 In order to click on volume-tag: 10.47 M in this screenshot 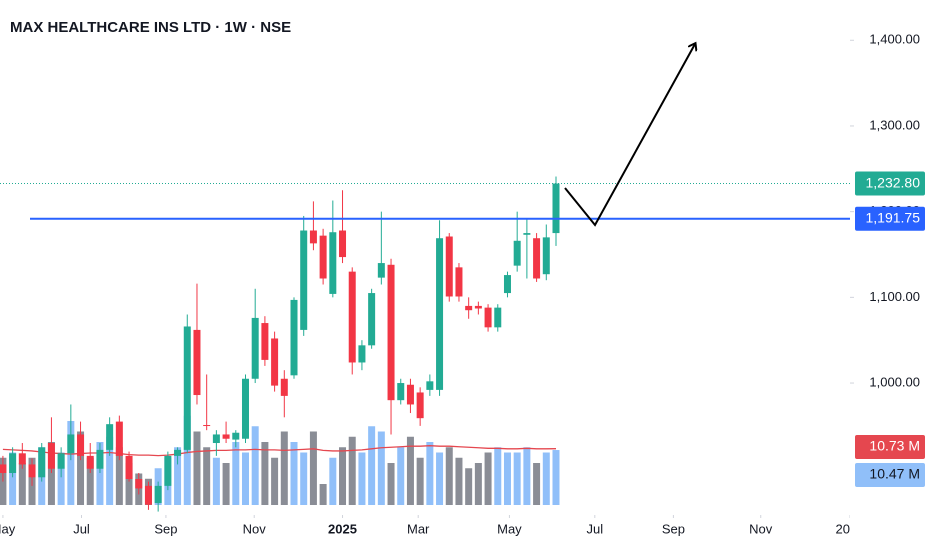, I will do `click(894, 474)`.